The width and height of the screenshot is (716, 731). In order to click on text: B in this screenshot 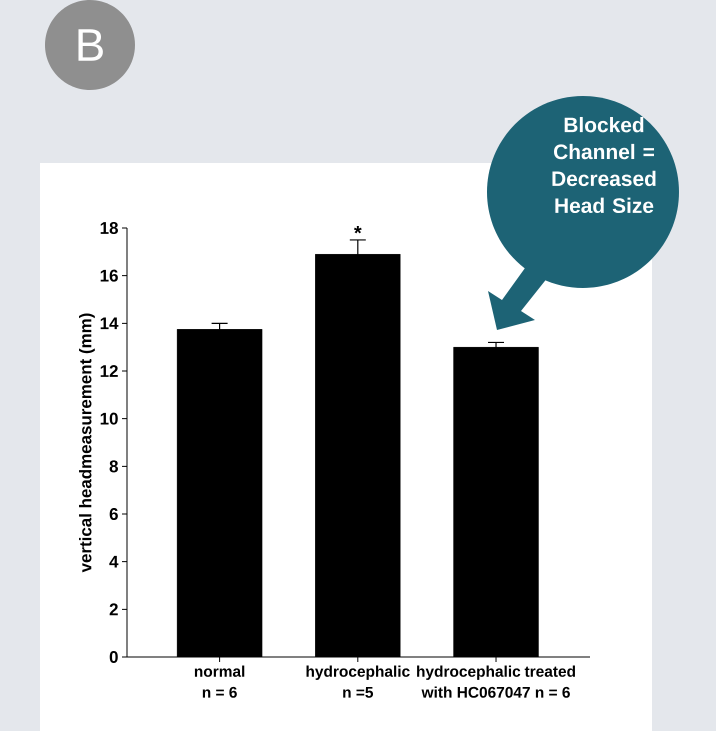, I will do `click(90, 45)`.